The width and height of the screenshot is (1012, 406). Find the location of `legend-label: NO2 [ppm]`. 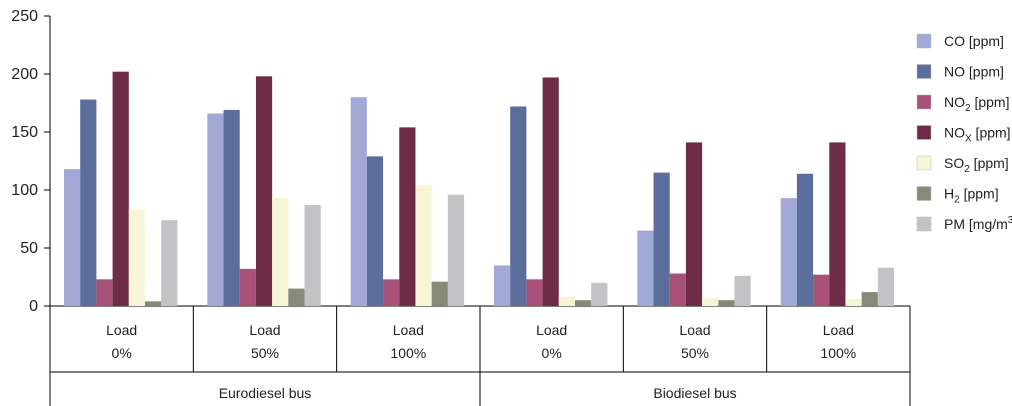

legend-label: NO2 [ppm] is located at coordinates (976, 104).